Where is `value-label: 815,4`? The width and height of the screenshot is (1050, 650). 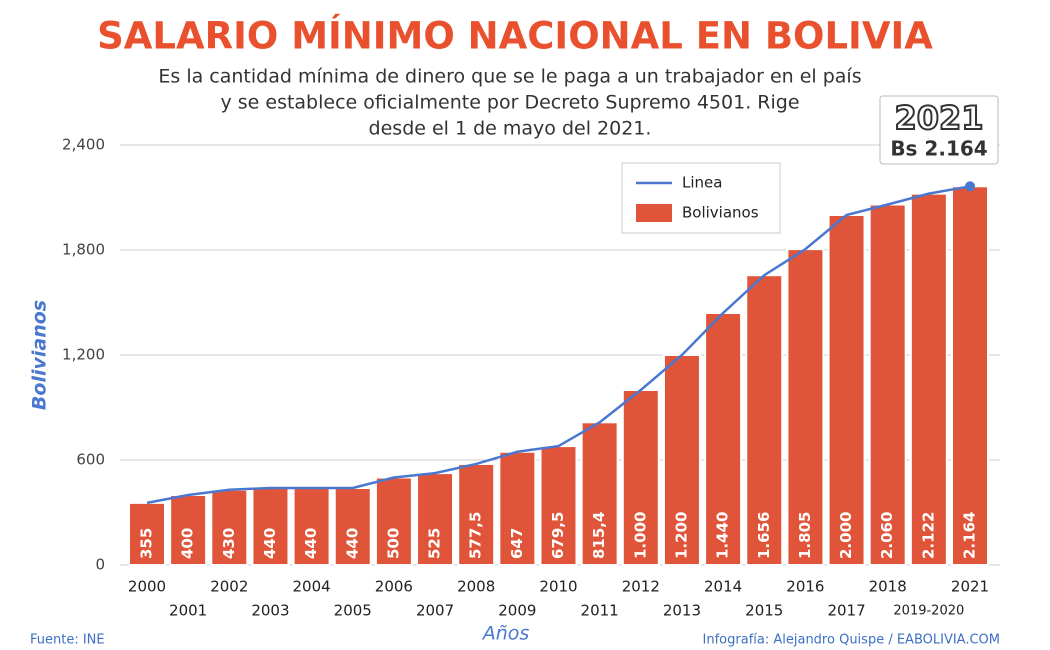 value-label: 815,4 is located at coordinates (599, 535).